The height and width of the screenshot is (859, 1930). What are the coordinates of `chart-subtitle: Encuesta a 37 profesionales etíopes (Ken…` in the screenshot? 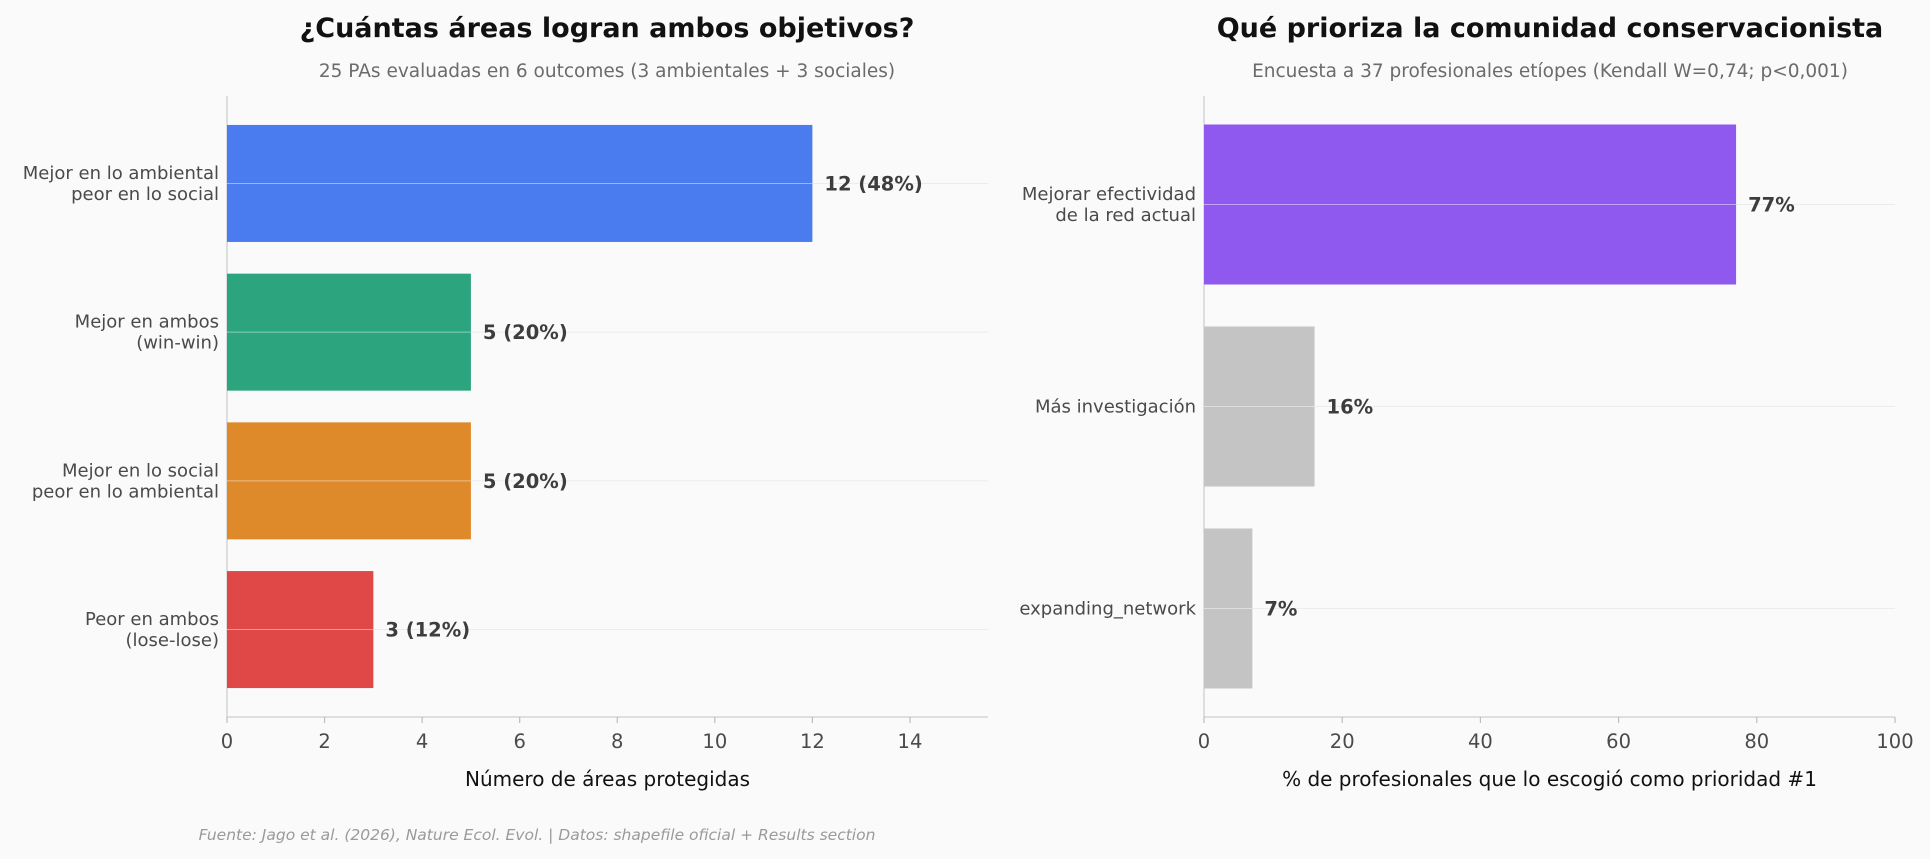 It's located at (1550, 71).